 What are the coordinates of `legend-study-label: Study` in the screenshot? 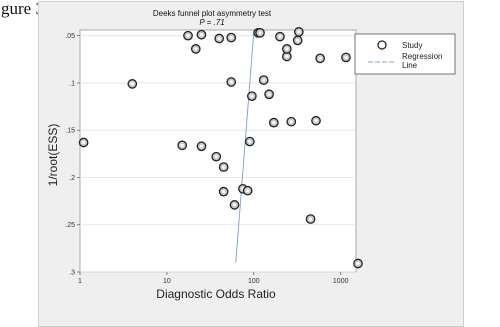 It's located at (412, 45).